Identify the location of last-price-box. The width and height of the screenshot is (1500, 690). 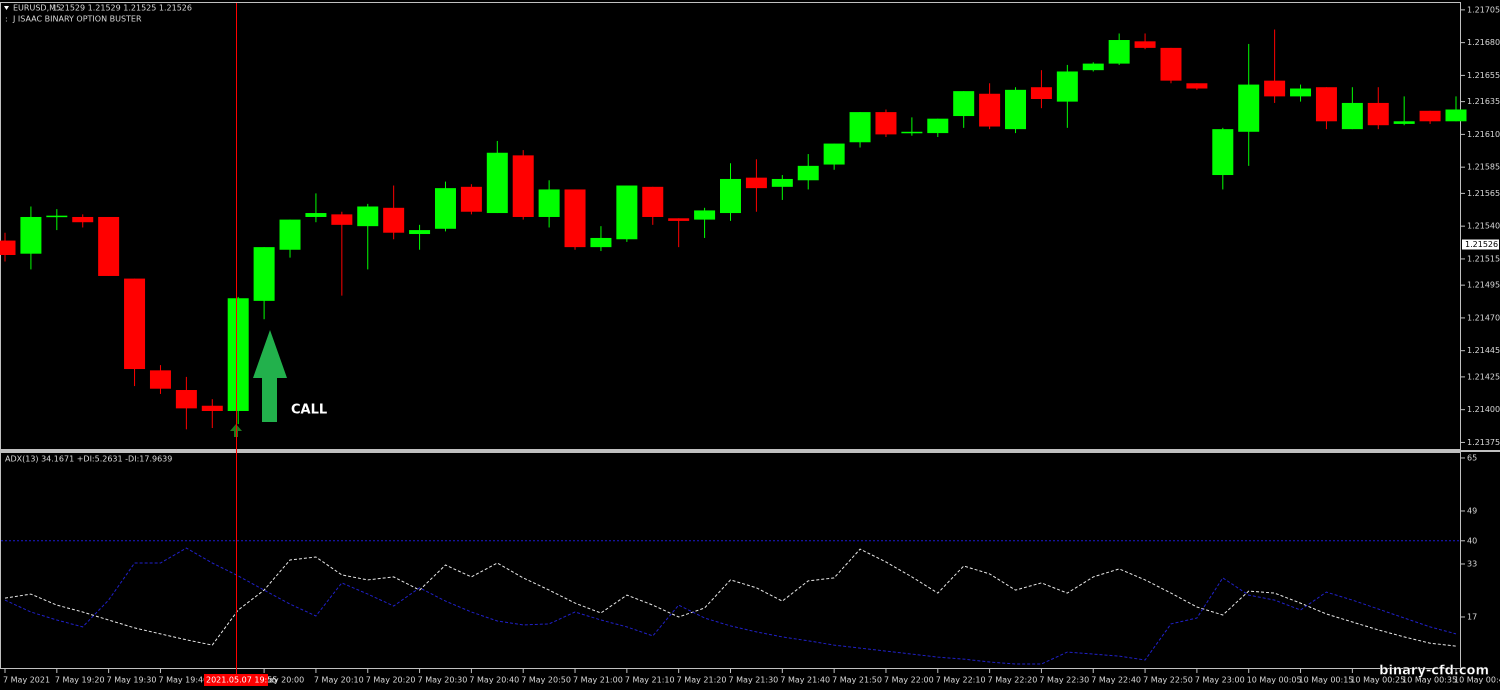
(1480, 244).